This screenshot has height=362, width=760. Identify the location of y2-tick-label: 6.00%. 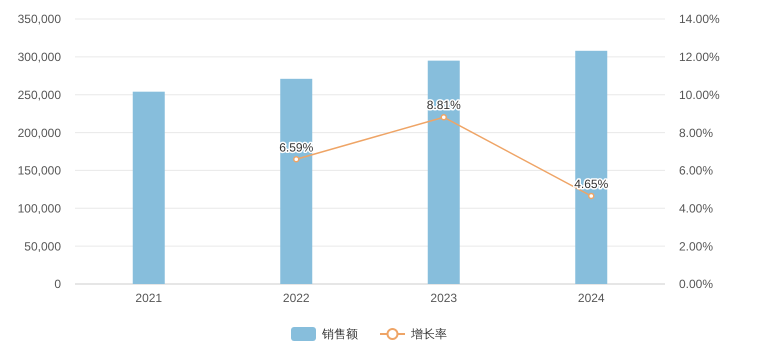
(696, 171).